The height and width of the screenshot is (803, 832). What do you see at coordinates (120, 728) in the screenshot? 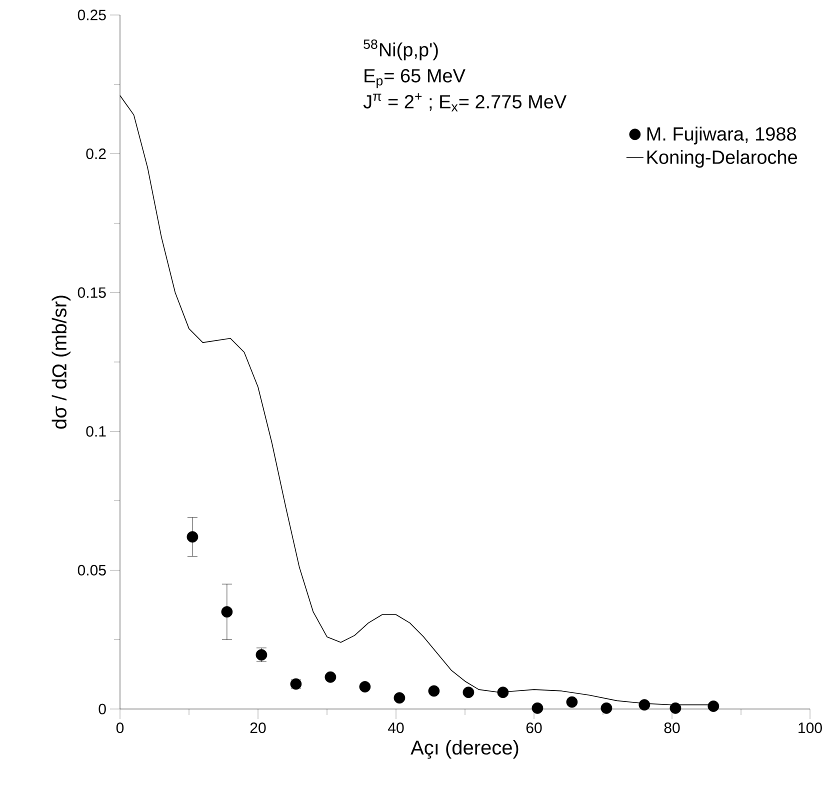
I see `x-tick-label: 0` at bounding box center [120, 728].